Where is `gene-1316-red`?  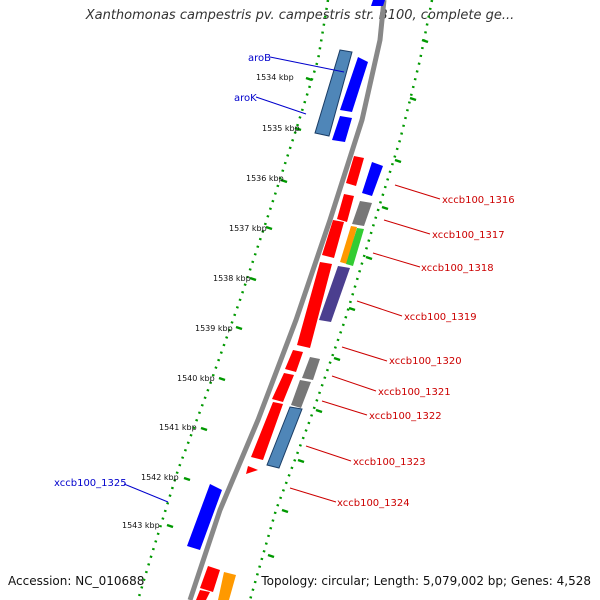
gene-1316-red is located at coordinates (355, 171).